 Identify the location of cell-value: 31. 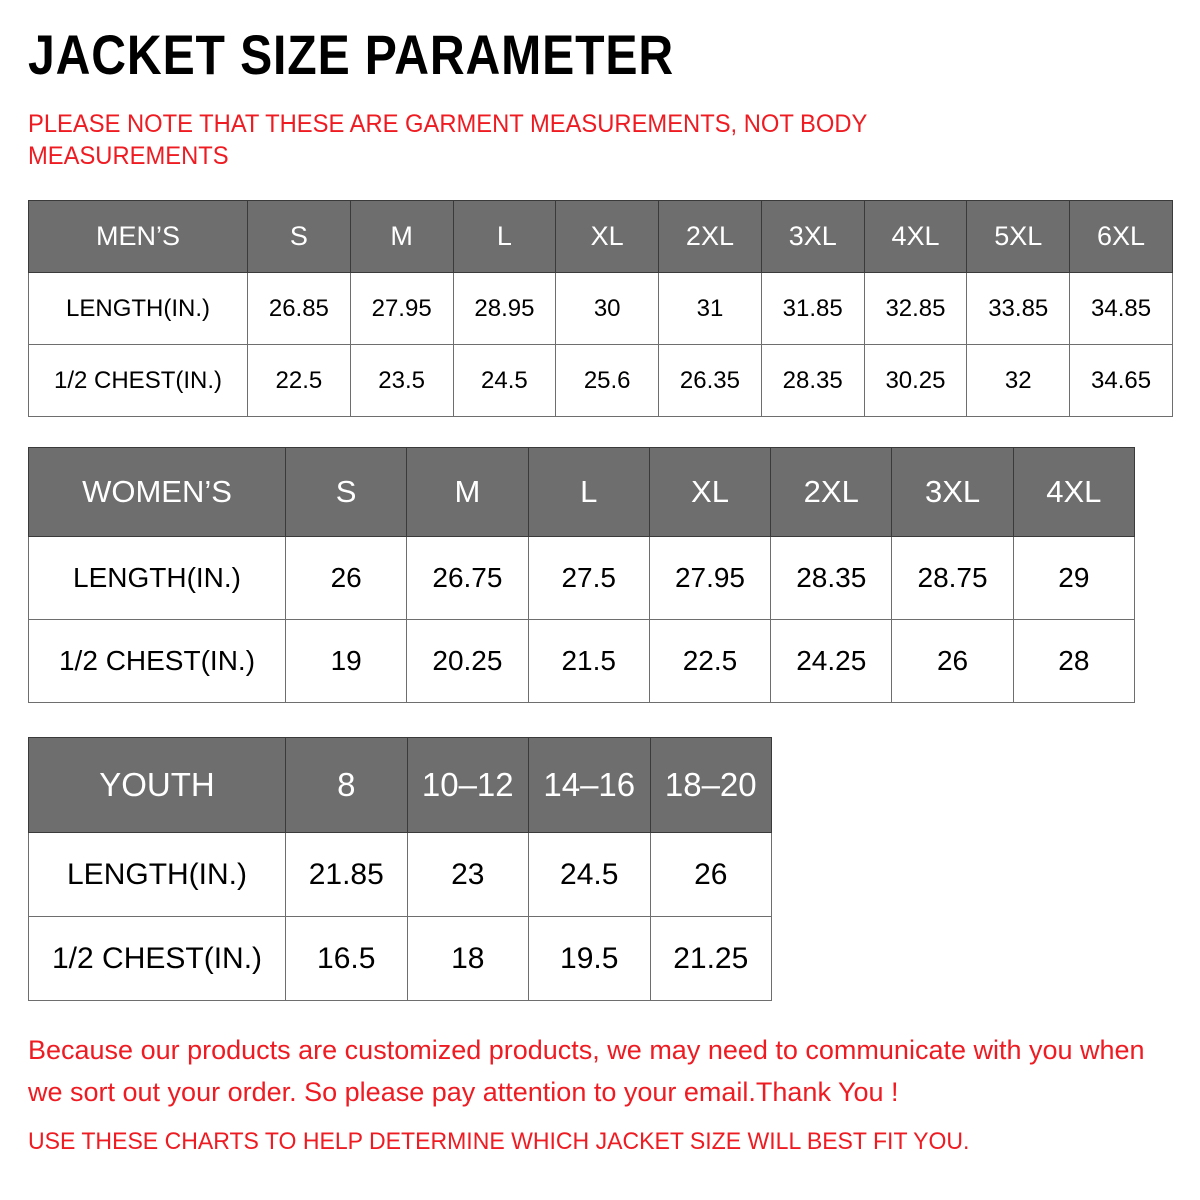
(710, 308).